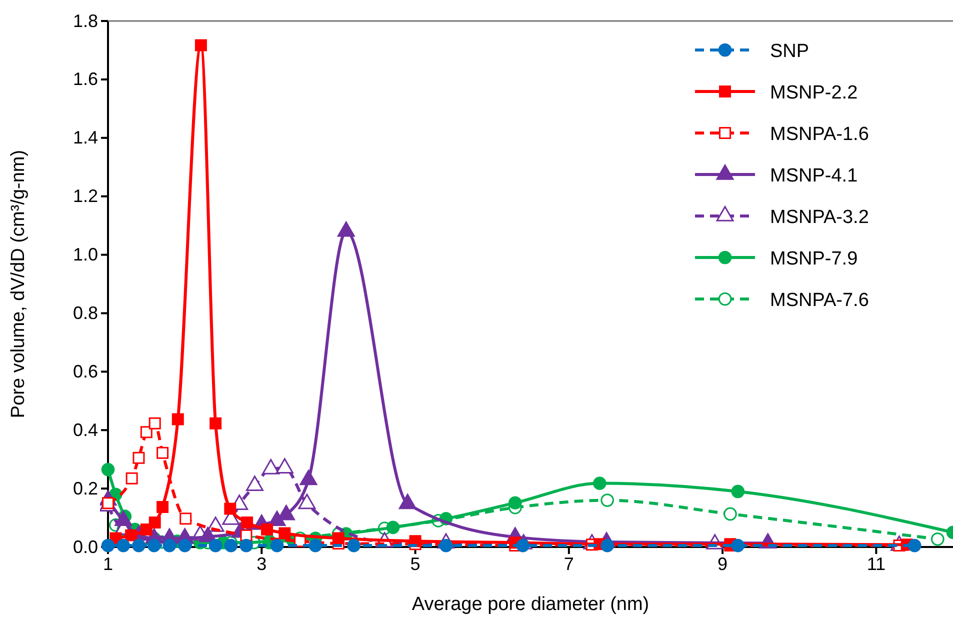  Describe the element at coordinates (85, 488) in the screenshot. I see `y-tick-label: 0.2` at that location.